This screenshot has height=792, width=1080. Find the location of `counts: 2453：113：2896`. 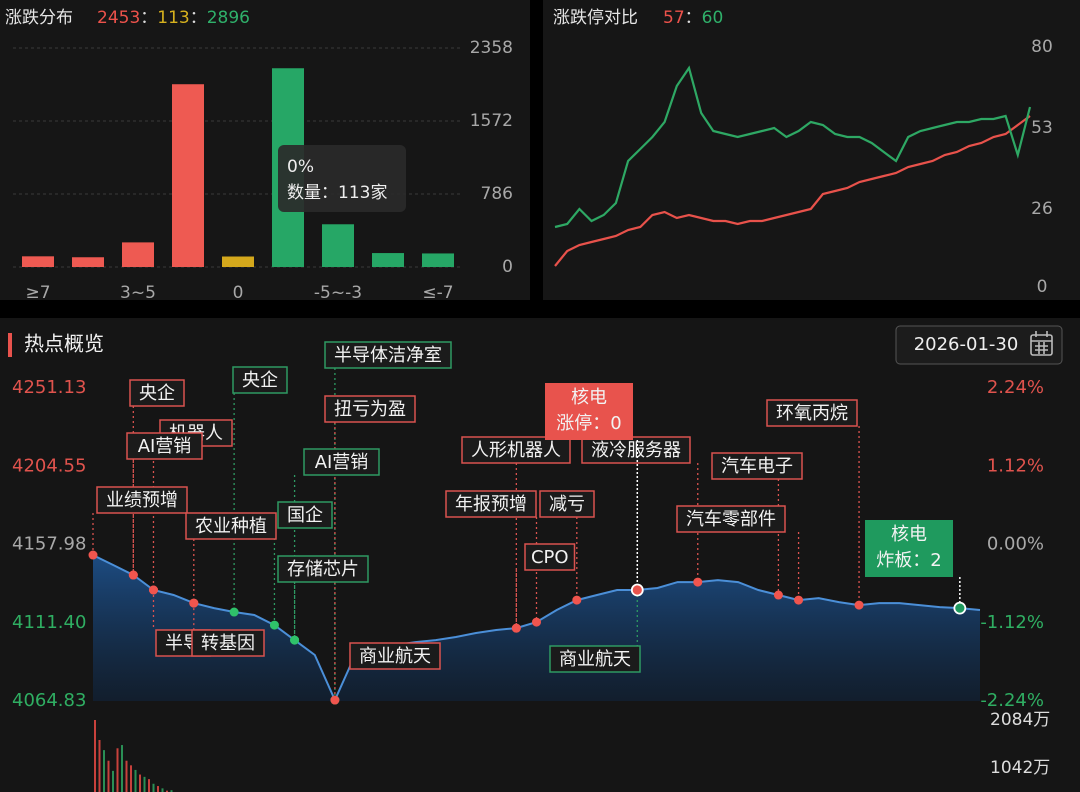

counts: 2453：113：2896 is located at coordinates (173, 18).